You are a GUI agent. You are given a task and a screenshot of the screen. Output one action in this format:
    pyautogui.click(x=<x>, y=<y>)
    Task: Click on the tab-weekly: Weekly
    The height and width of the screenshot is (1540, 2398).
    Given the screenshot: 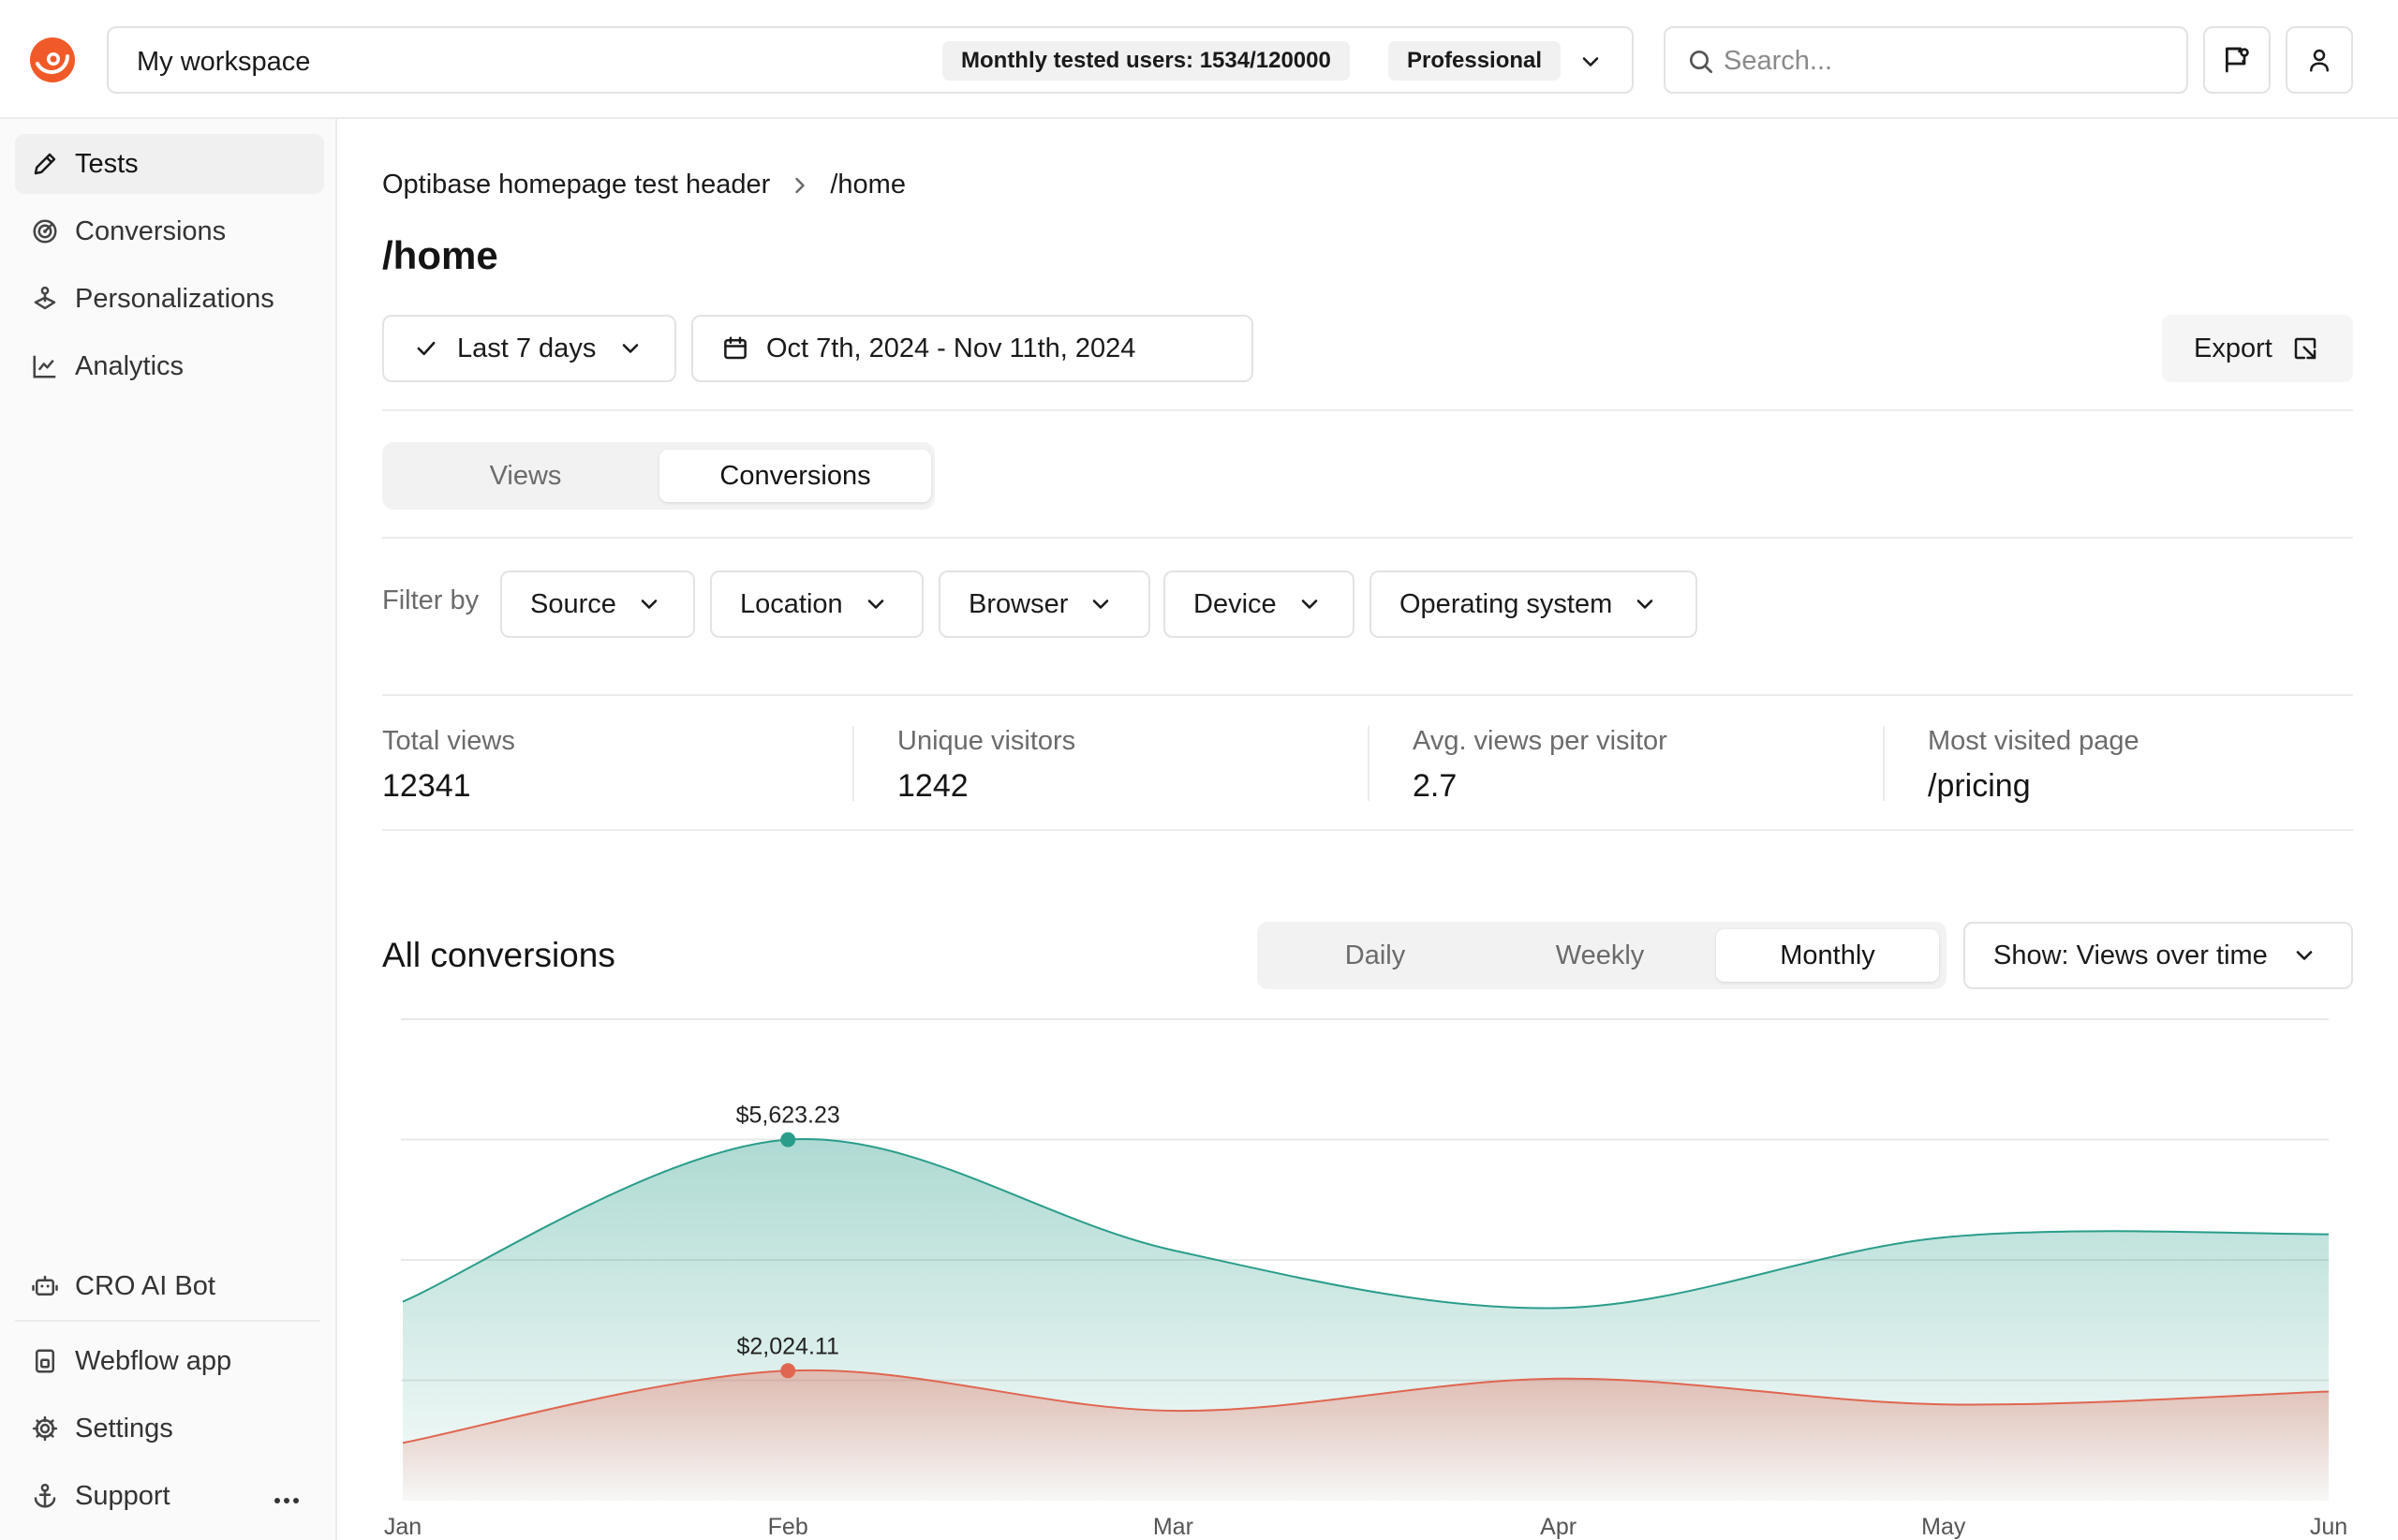 What is the action you would take?
    pyautogui.click(x=1600, y=955)
    